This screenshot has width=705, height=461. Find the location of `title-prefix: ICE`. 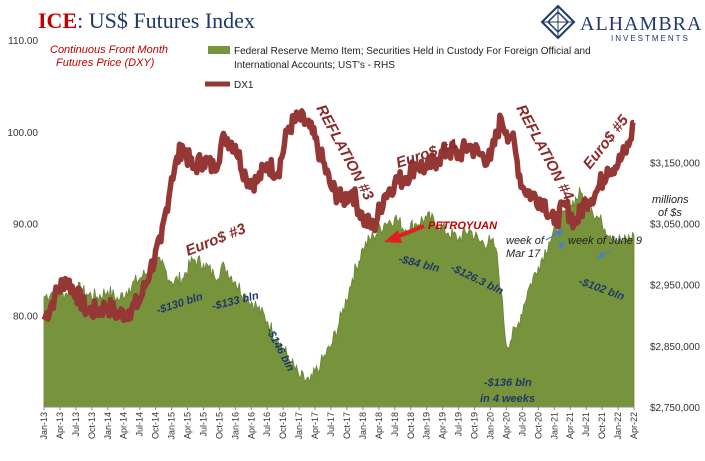

title-prefix: ICE is located at coordinates (57, 20).